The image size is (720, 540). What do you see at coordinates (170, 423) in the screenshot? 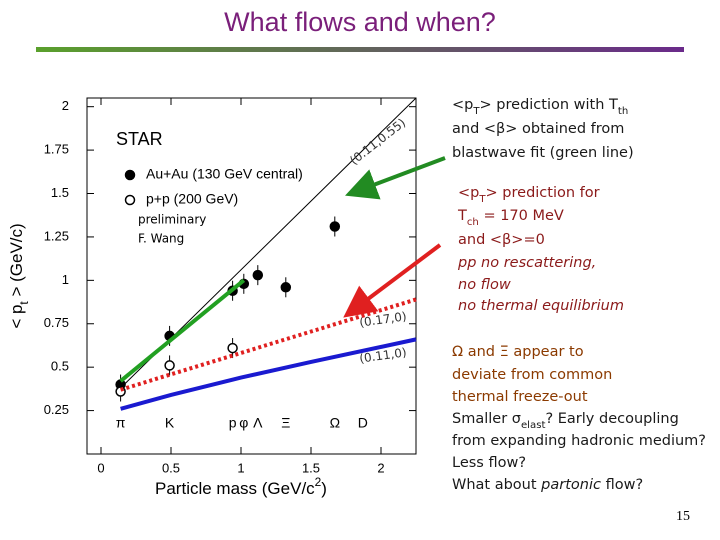
I see `particle-label: K` at bounding box center [170, 423].